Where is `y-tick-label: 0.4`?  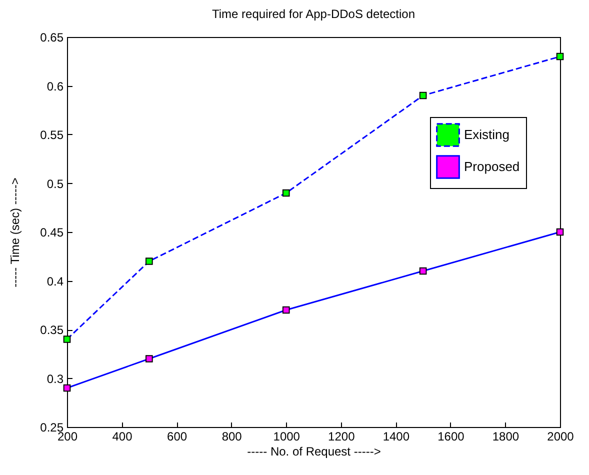 y-tick-label: 0.4 is located at coordinates (55, 281).